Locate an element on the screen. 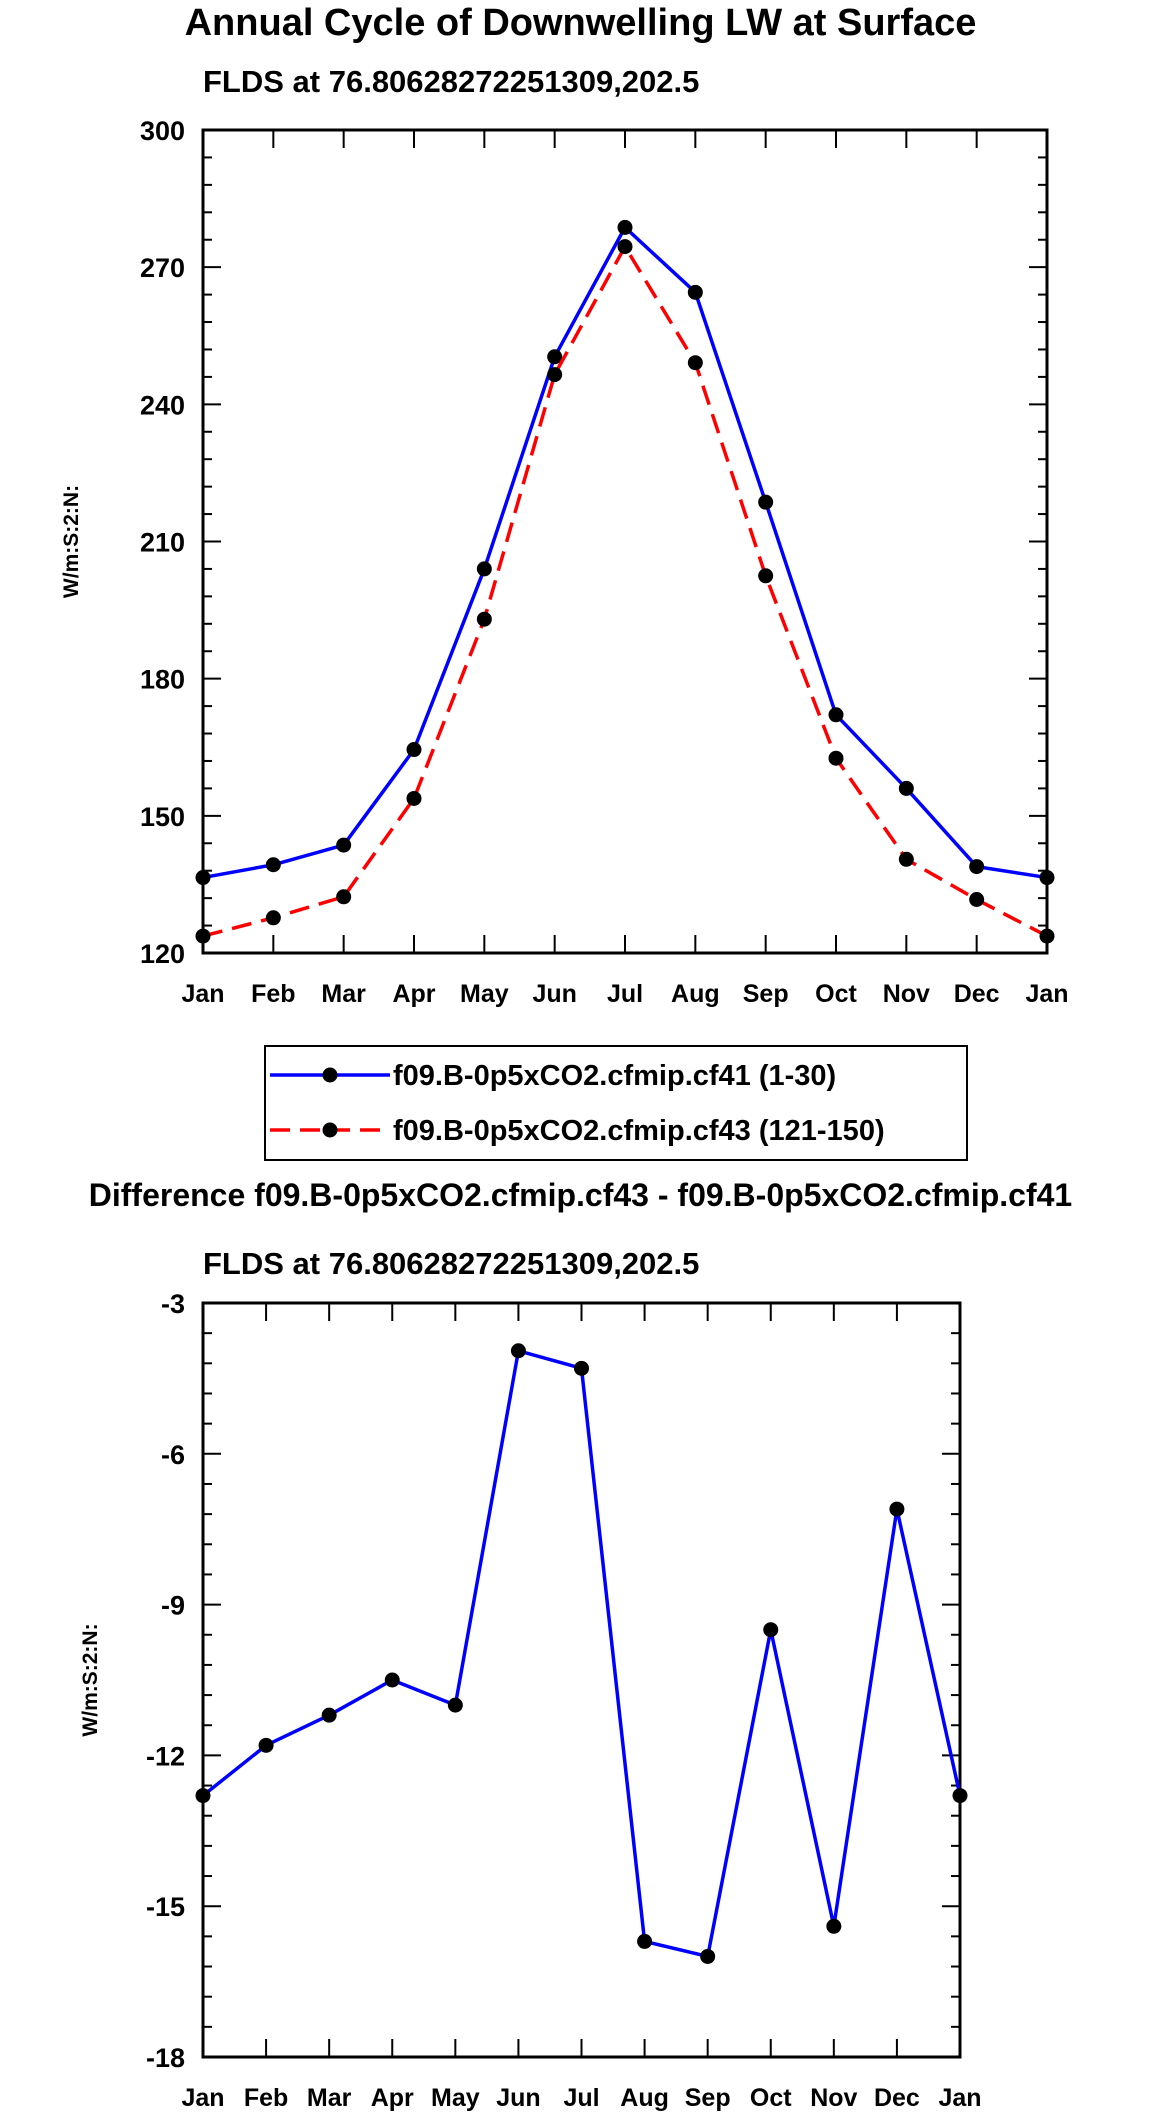 This screenshot has width=1161, height=2122. top-y-axis-label: W/m:S:2:N: is located at coordinates (71, 541).